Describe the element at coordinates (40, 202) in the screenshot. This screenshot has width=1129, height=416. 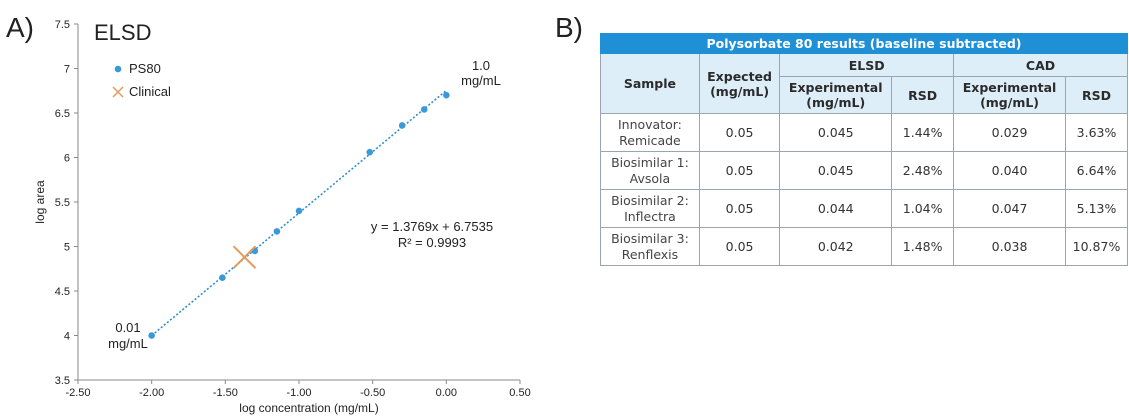
I see `y-axis-label: log area` at that location.